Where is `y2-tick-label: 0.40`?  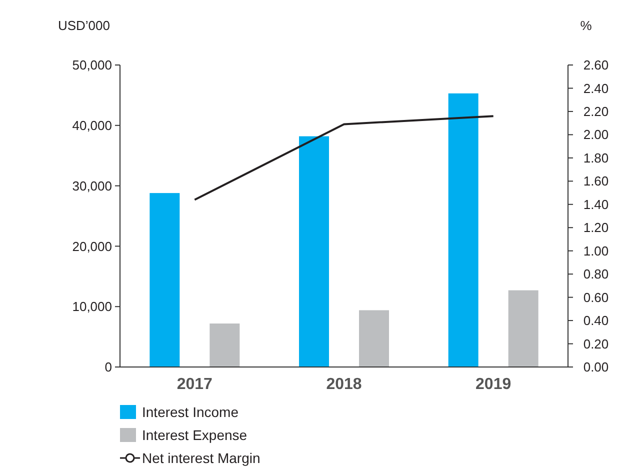
y2-tick-label: 0.40 is located at coordinates (596, 320).